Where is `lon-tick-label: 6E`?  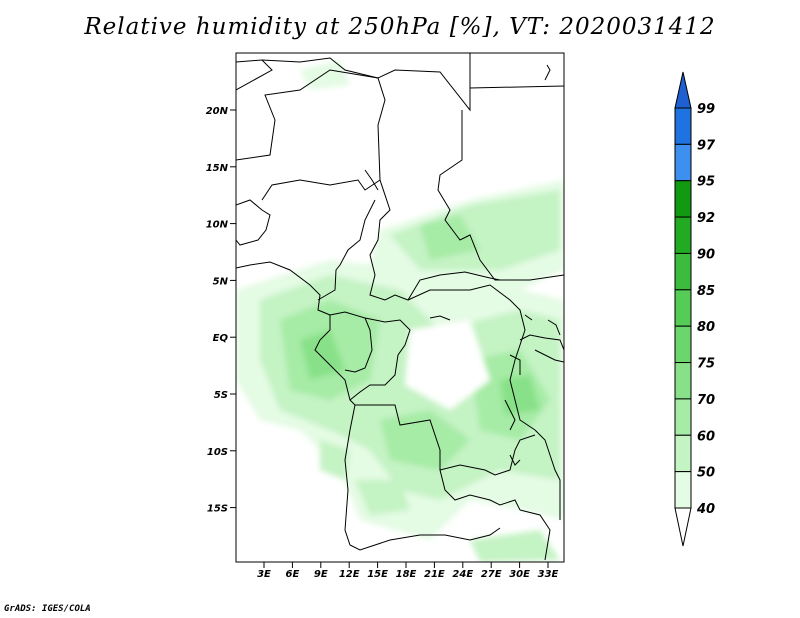 lon-tick-label: 6E is located at coordinates (293, 574).